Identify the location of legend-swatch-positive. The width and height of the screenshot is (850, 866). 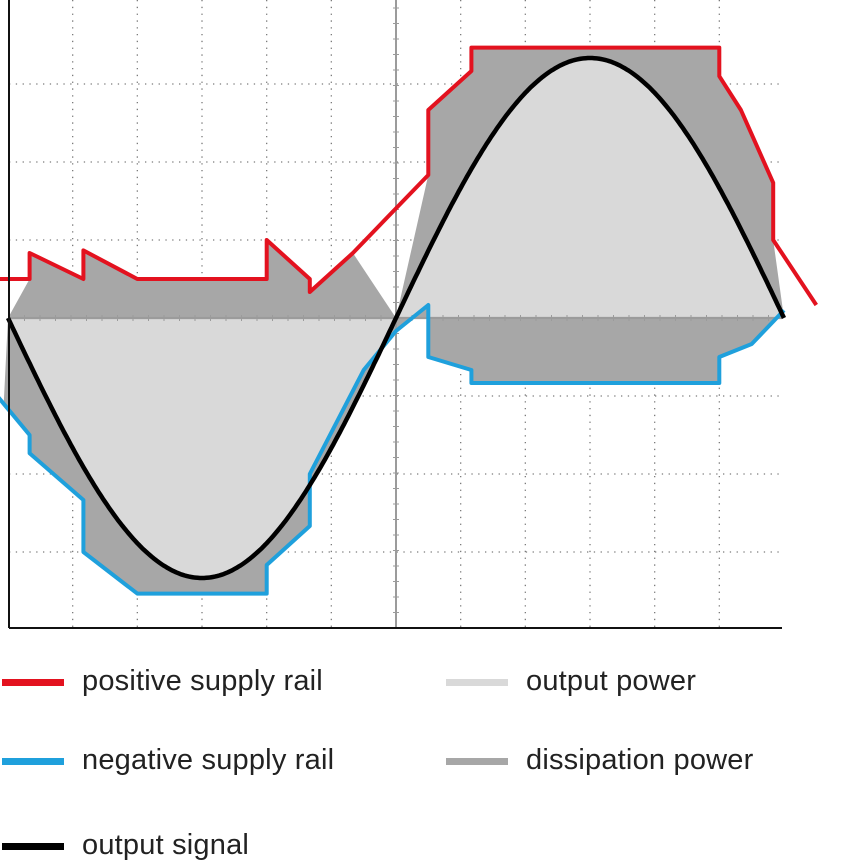
(33, 682).